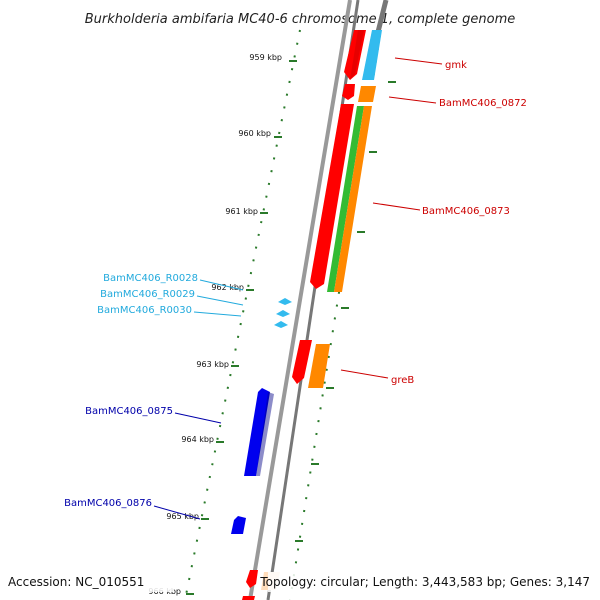  I want to click on label-0875: BamMC406_0875, so click(129, 411).